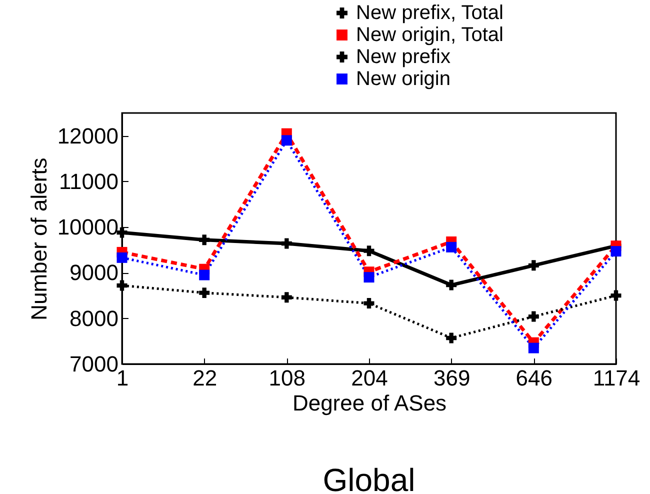  What do you see at coordinates (87, 227) in the screenshot?
I see `y-tick-label: 10000` at bounding box center [87, 227].